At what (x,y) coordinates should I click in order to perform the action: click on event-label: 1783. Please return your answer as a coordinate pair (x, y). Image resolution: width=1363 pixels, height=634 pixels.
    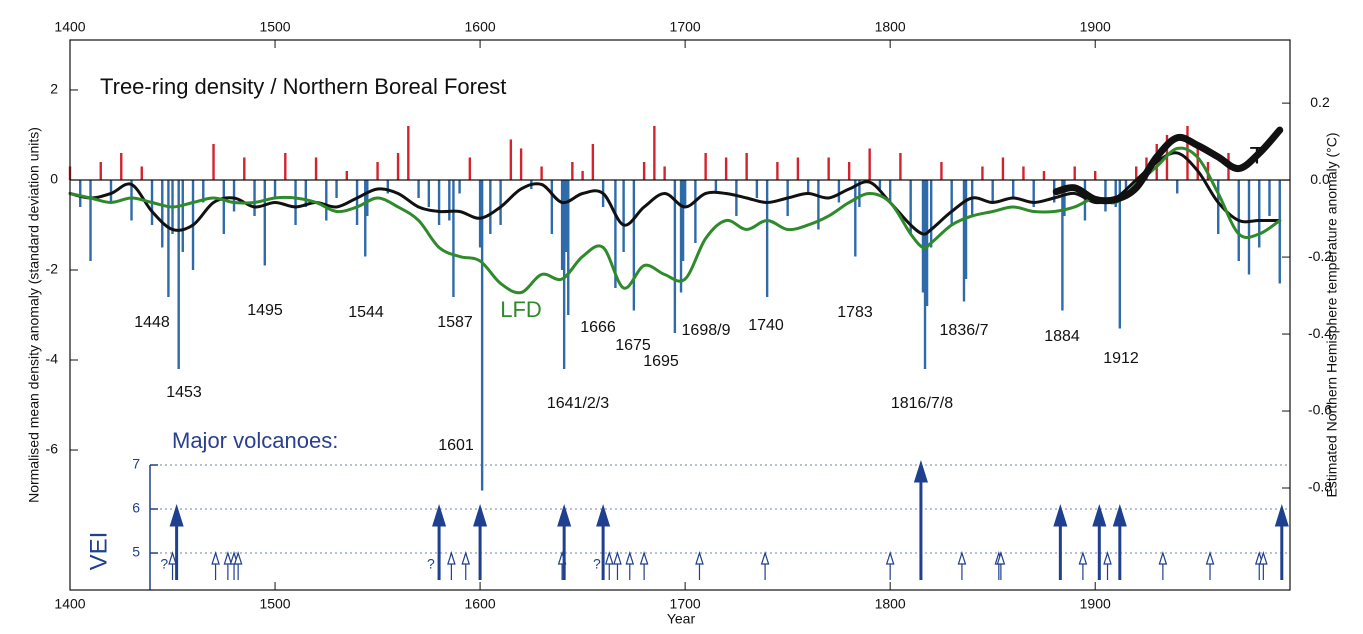
    Looking at the image, I should click on (855, 312).